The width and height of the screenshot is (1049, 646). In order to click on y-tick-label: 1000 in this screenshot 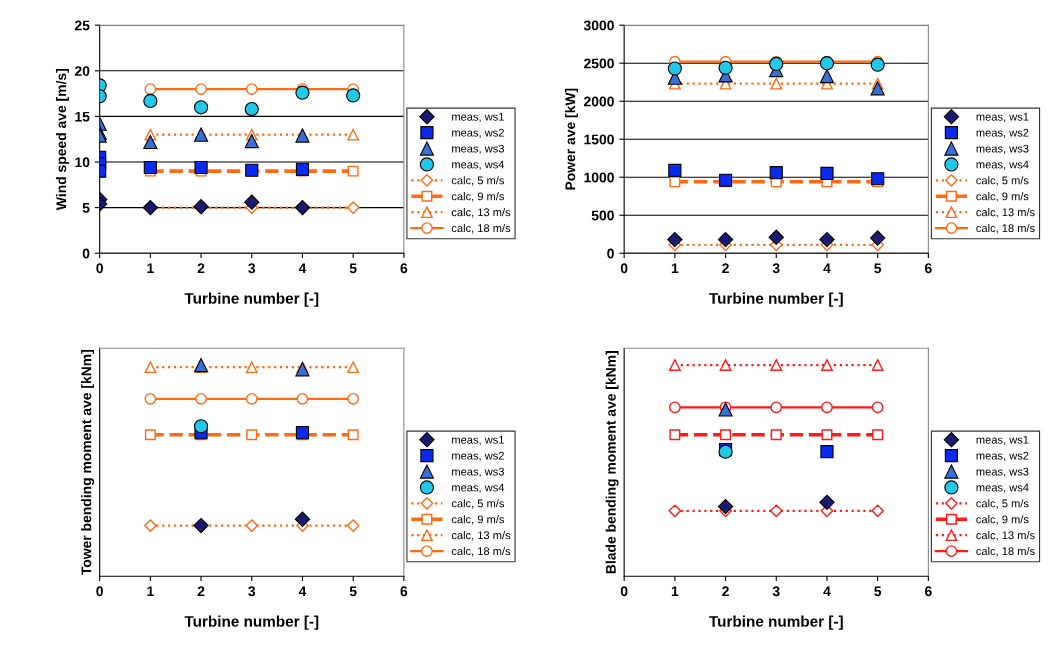, I will do `click(599, 177)`.